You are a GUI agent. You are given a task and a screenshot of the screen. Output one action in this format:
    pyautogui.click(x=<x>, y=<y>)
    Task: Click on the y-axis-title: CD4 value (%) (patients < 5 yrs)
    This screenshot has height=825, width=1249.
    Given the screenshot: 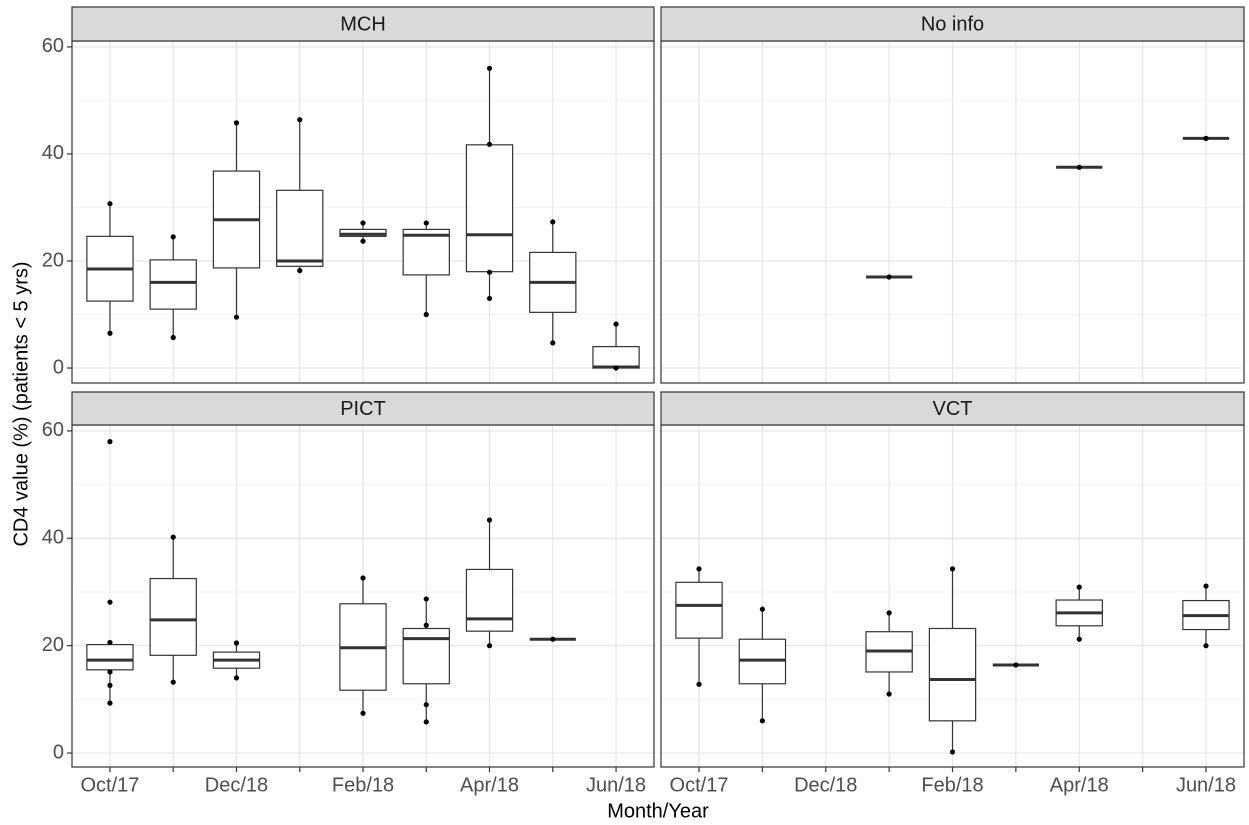 What is the action you would take?
    pyautogui.click(x=21, y=403)
    